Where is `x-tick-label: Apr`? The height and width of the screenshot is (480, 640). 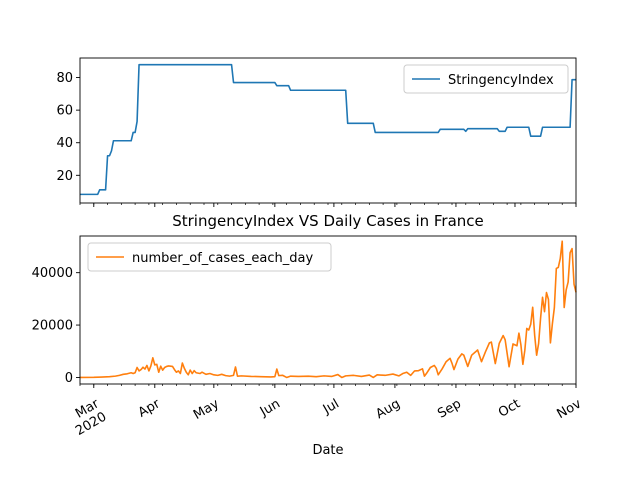
x-tick-label: Apr is located at coordinates (150, 408).